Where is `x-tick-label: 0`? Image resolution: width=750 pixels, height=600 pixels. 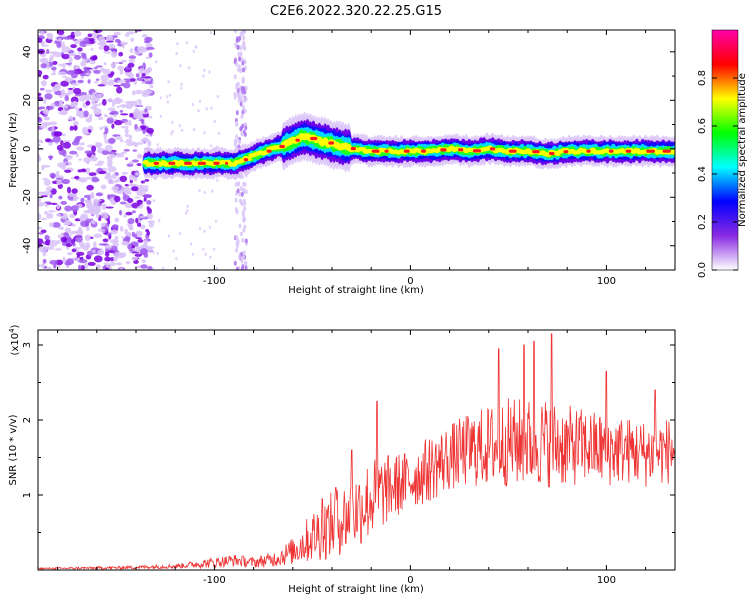 x-tick-label: 0 is located at coordinates (410, 281).